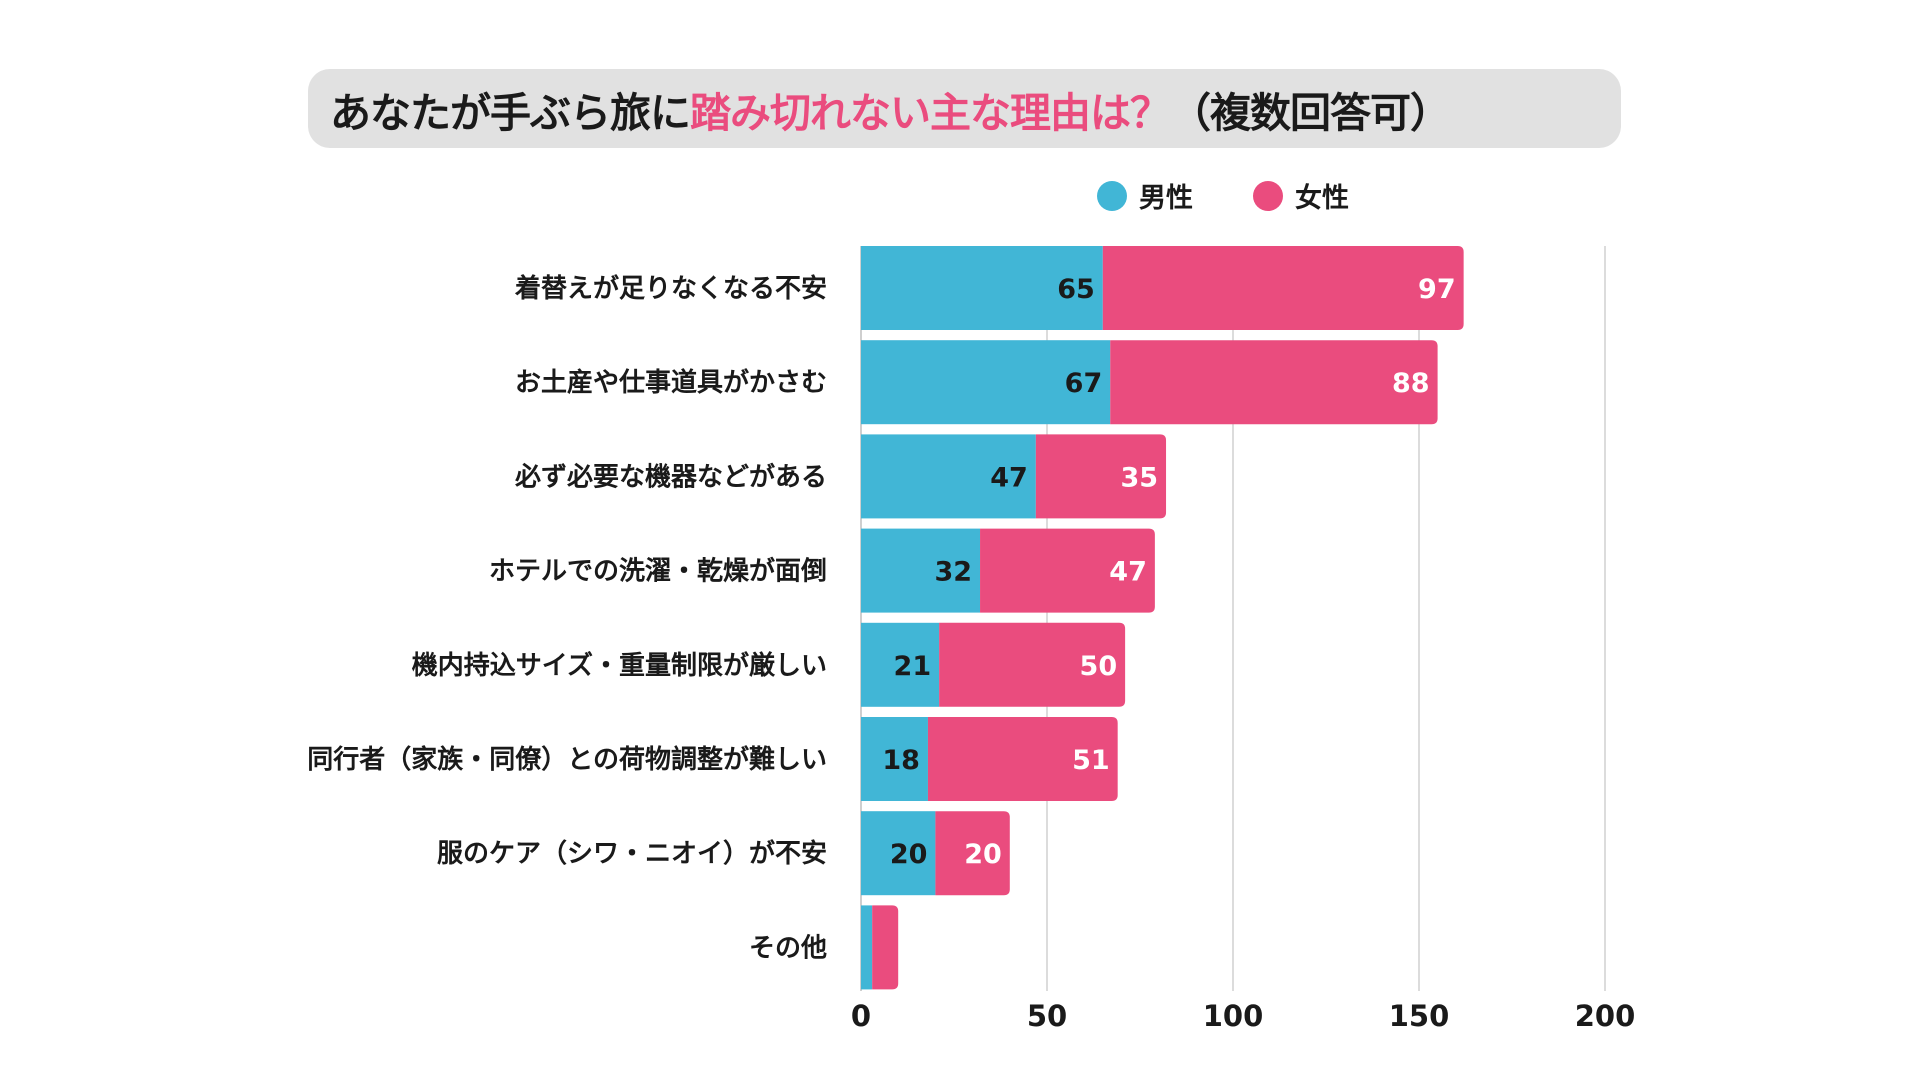 This screenshot has width=1920, height=1080. I want to click on title-suffix: （複数回答可）, so click(1310, 112).